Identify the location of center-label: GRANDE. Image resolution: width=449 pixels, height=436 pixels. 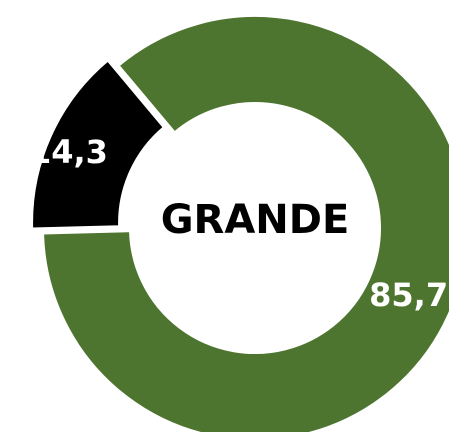
(255, 220).